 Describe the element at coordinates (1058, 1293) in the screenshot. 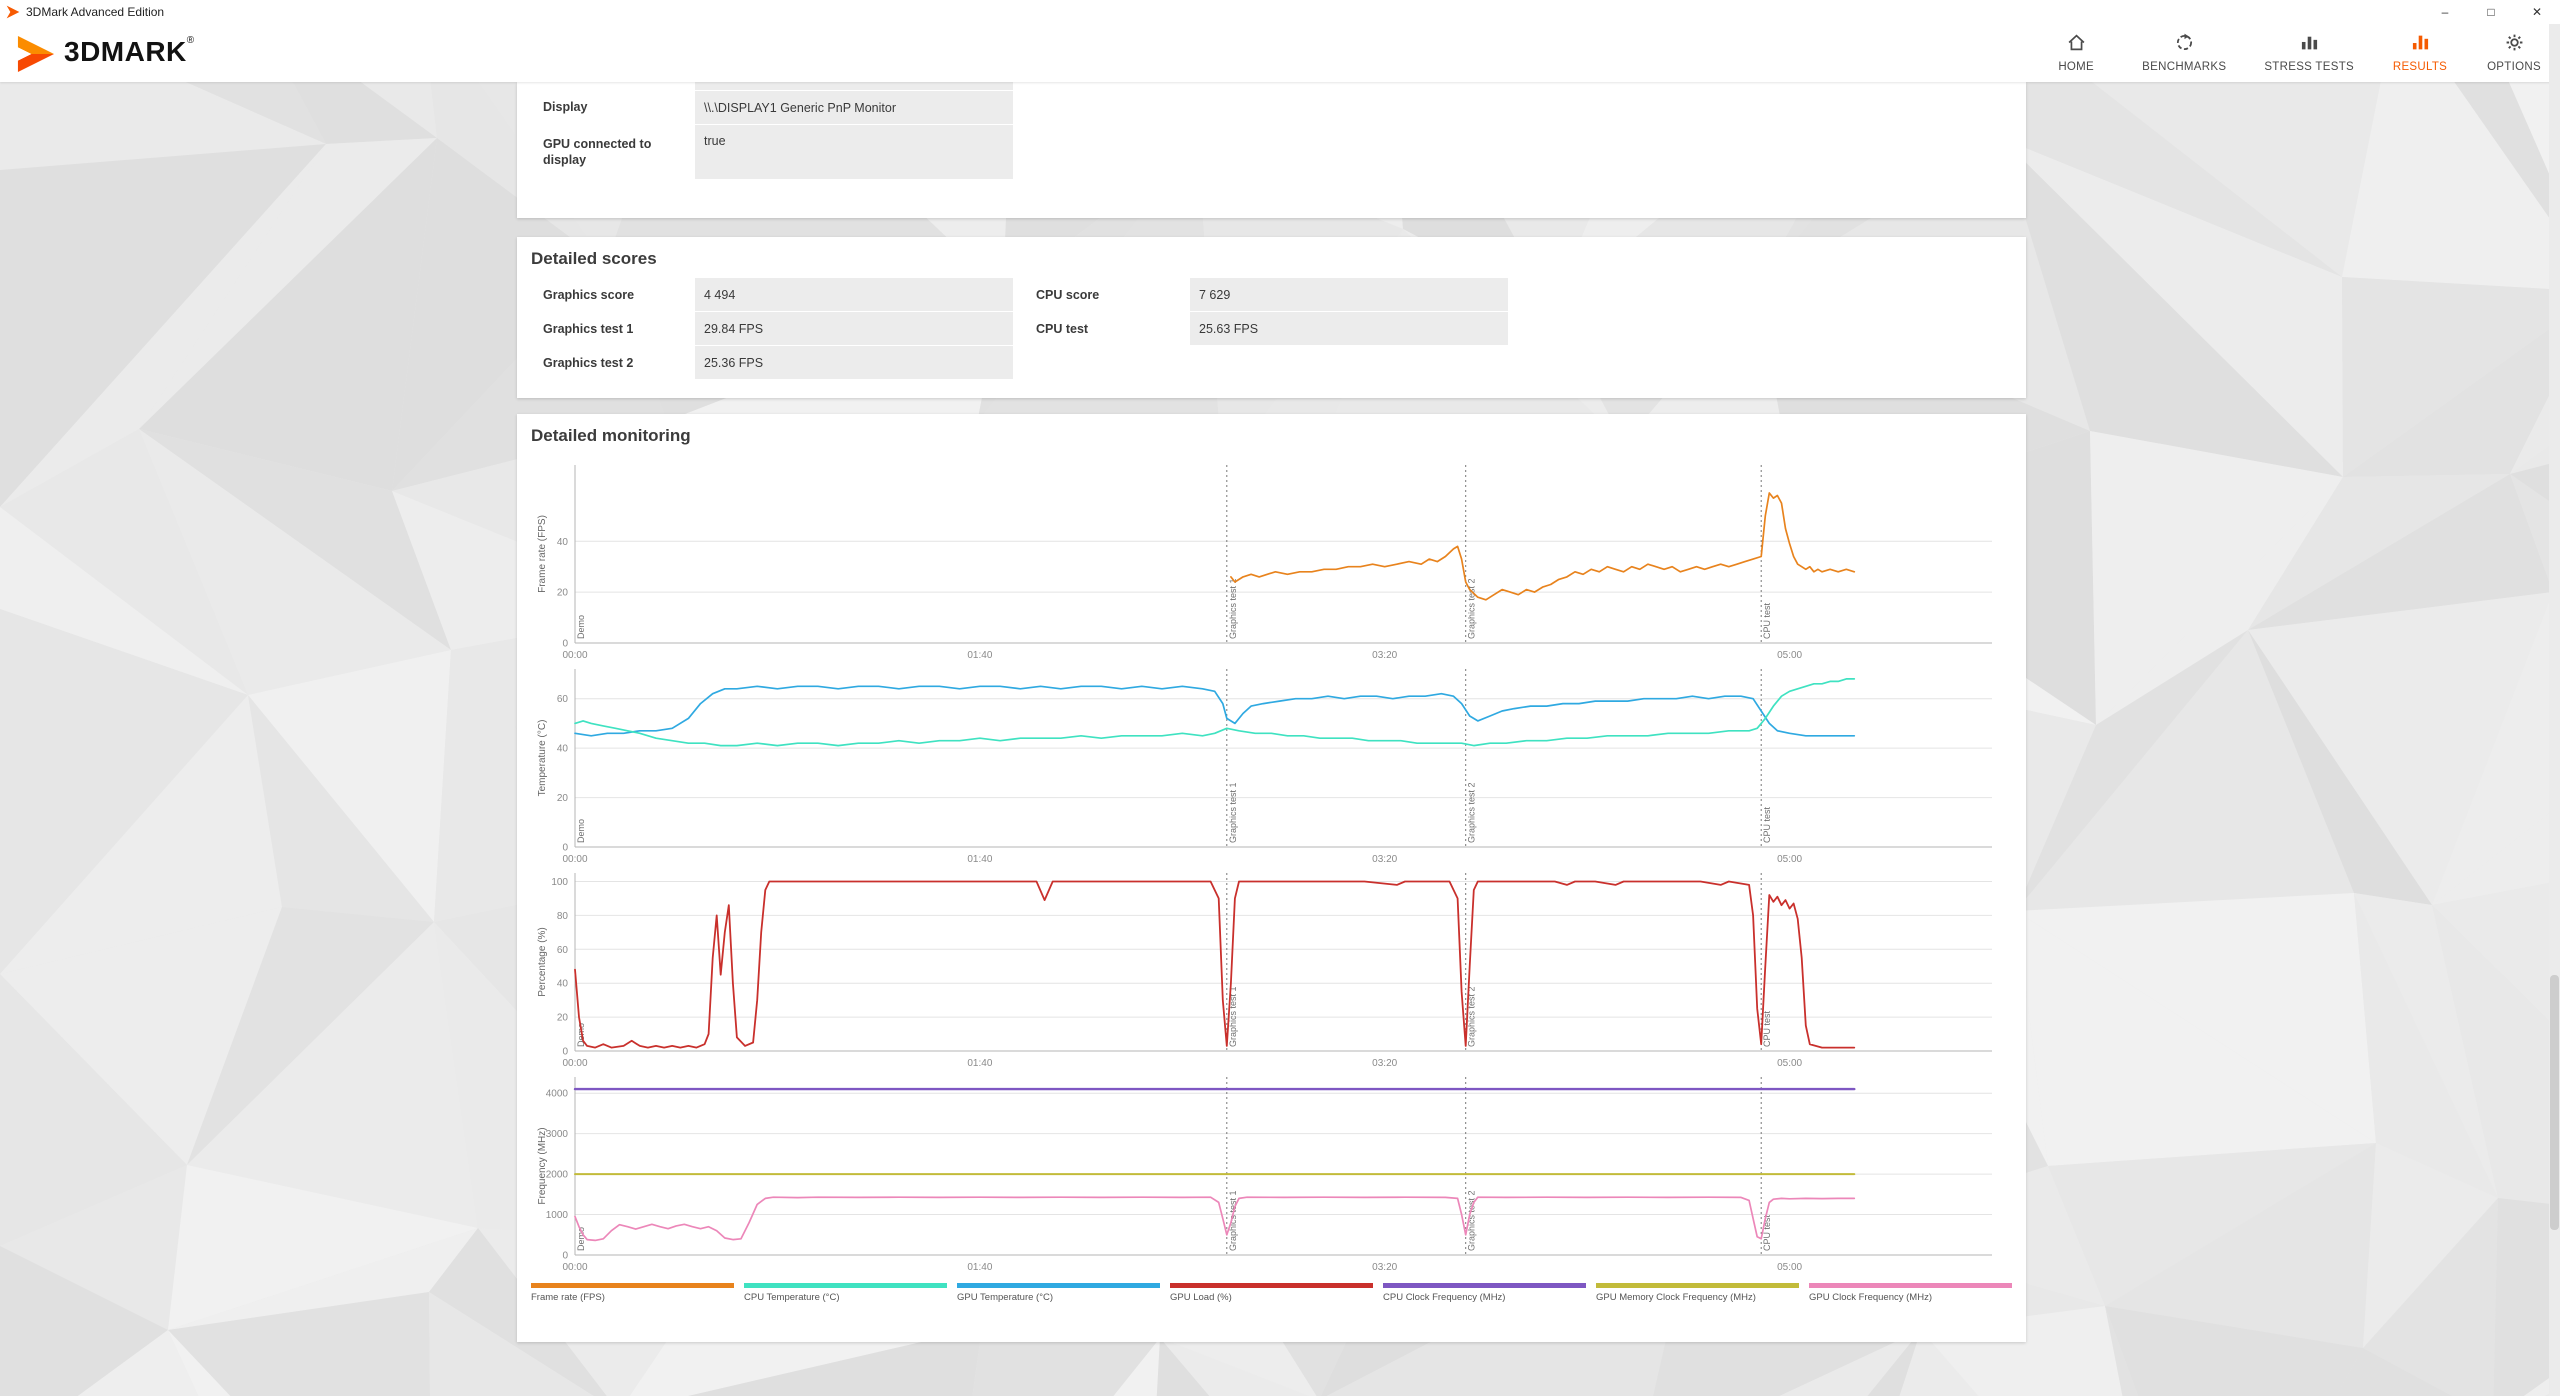

I see `legend-item: GPU Temperature (°C)` at that location.